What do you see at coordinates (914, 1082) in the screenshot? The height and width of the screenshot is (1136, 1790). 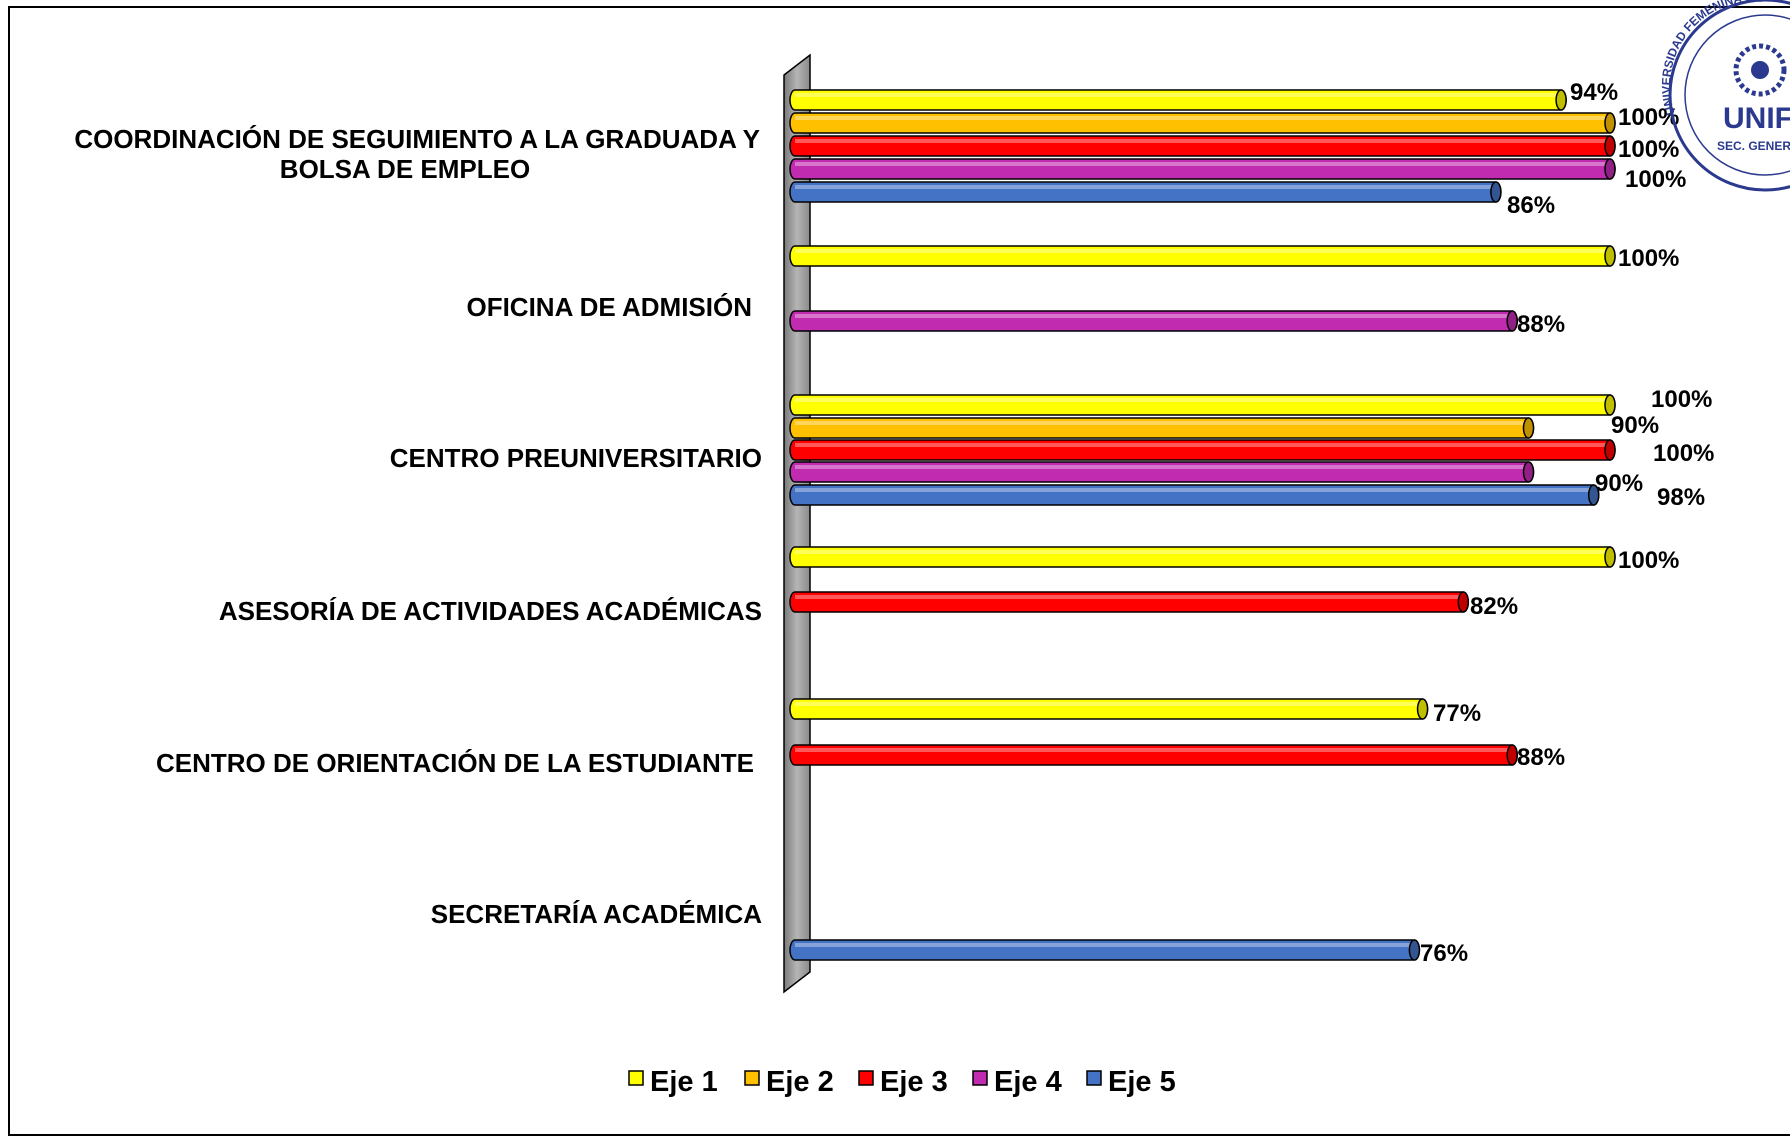 I see `legend-label: Eje 3` at bounding box center [914, 1082].